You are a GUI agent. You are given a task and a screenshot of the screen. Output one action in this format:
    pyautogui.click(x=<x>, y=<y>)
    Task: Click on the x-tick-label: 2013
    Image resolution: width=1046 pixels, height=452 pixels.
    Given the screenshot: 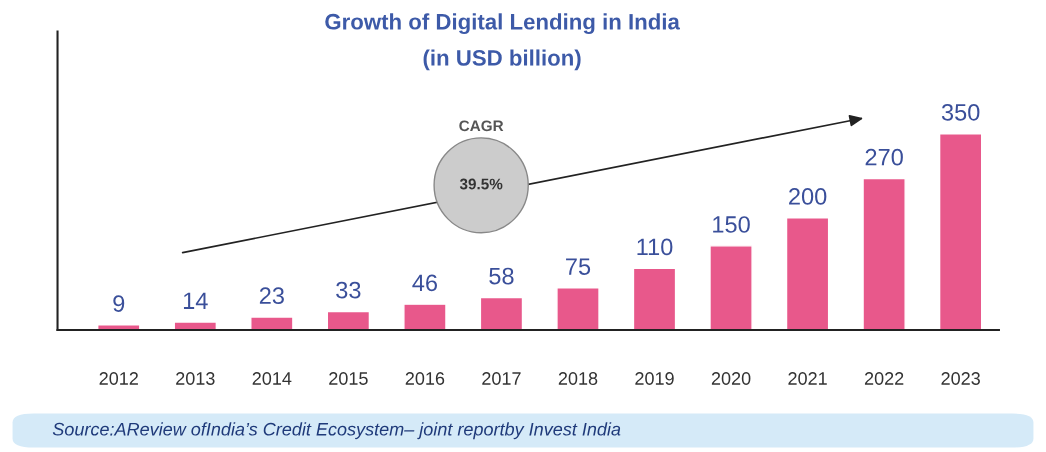 What is the action you would take?
    pyautogui.click(x=195, y=378)
    